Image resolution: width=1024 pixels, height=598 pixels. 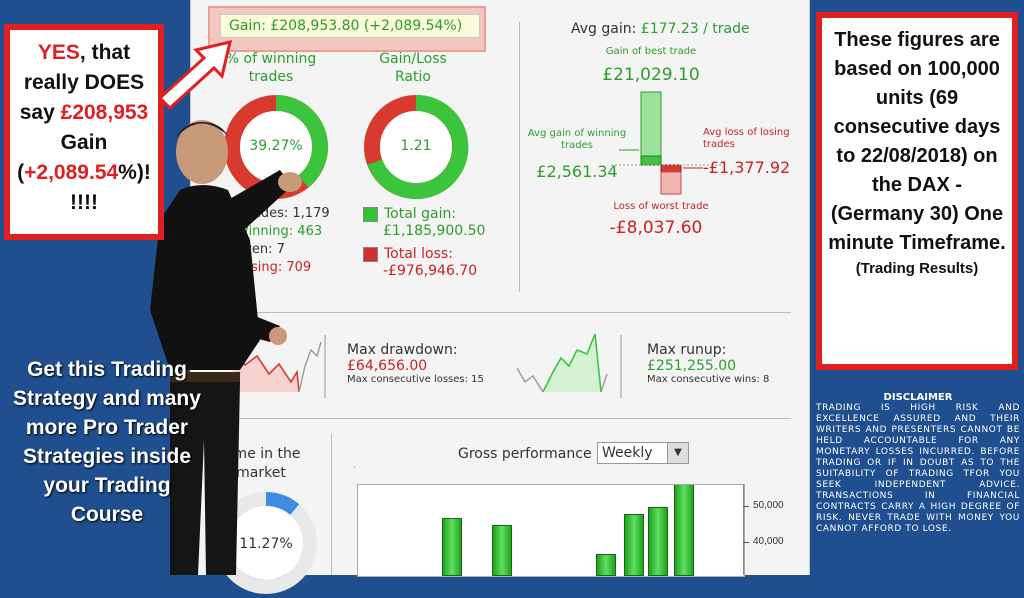 What do you see at coordinates (695, 29) in the screenshot?
I see `avg-gain-value: £177.23 / trade` at bounding box center [695, 29].